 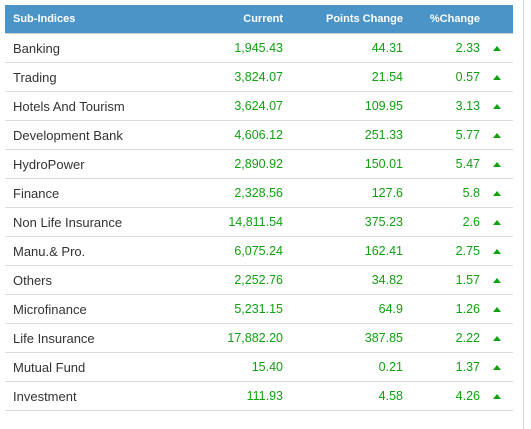 I want to click on table-row: HydroPower 2,890.92 150.01 5.47, so click(x=259, y=164).